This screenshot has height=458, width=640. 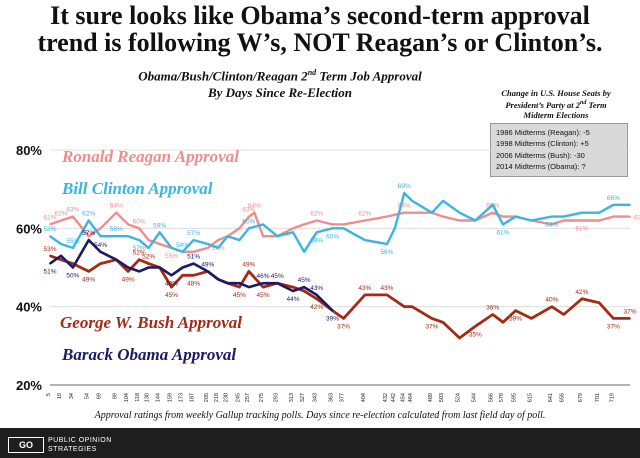 What do you see at coordinates (29, 385) in the screenshot?
I see `y-tick-label: 20%` at bounding box center [29, 385].